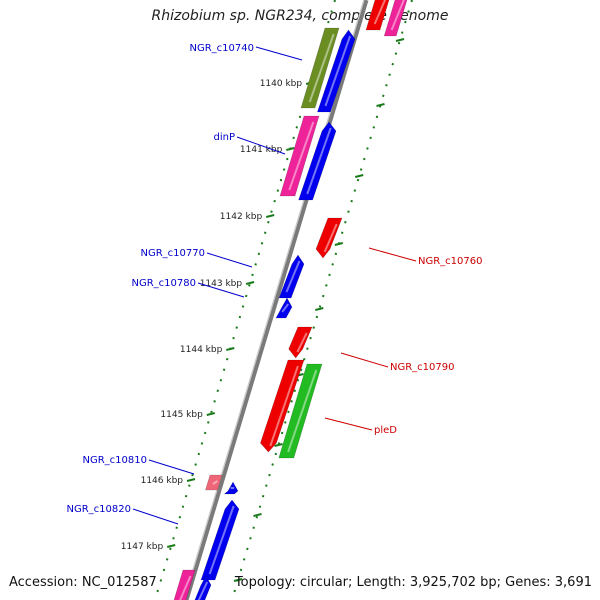 The width and height of the screenshot is (600, 600). I want to click on gene-label-ngr-c10780-leader, so click(221, 290).